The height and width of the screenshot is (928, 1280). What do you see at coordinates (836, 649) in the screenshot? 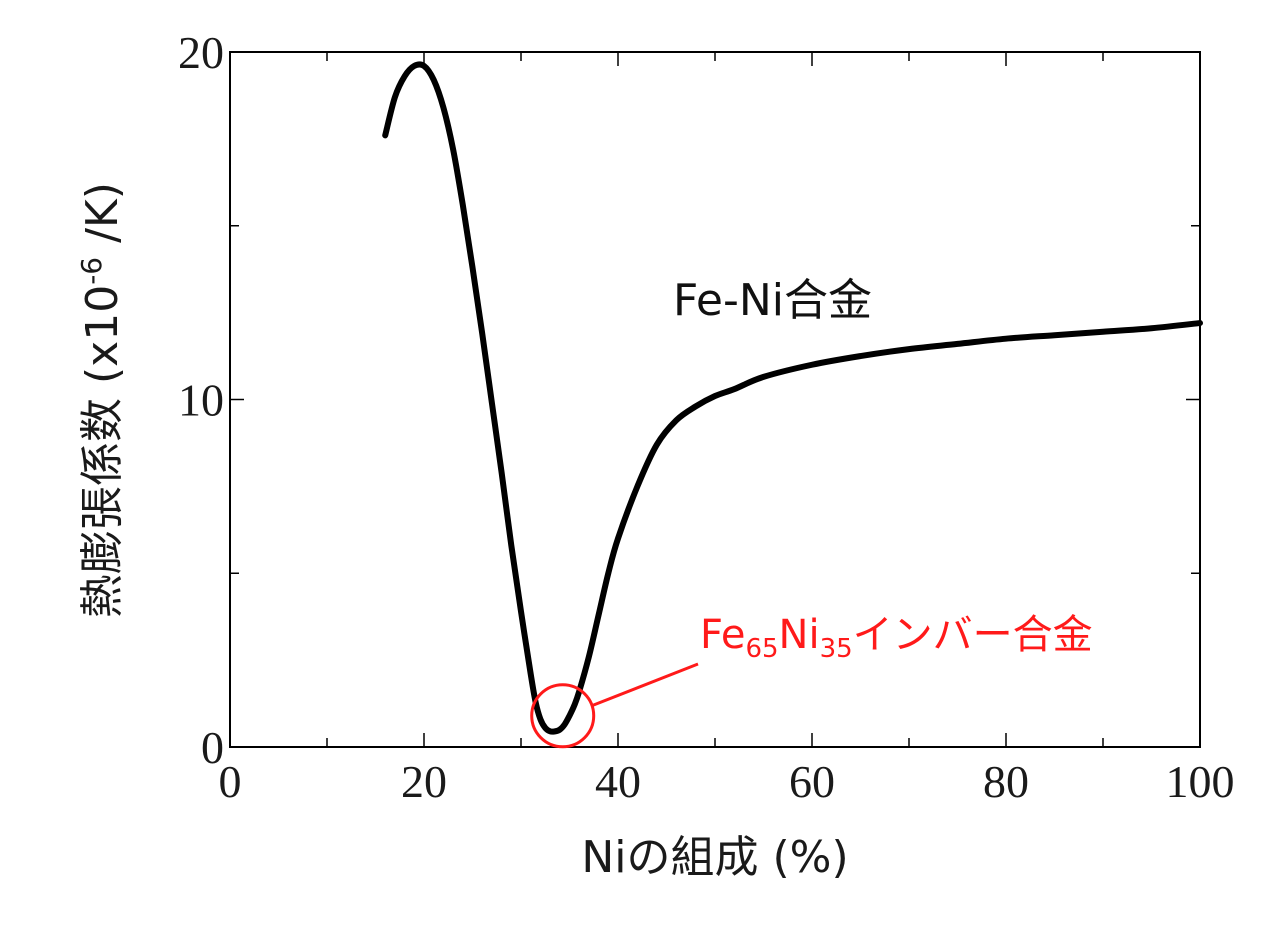
I see `invar-label-sub-35: 35` at bounding box center [836, 649].